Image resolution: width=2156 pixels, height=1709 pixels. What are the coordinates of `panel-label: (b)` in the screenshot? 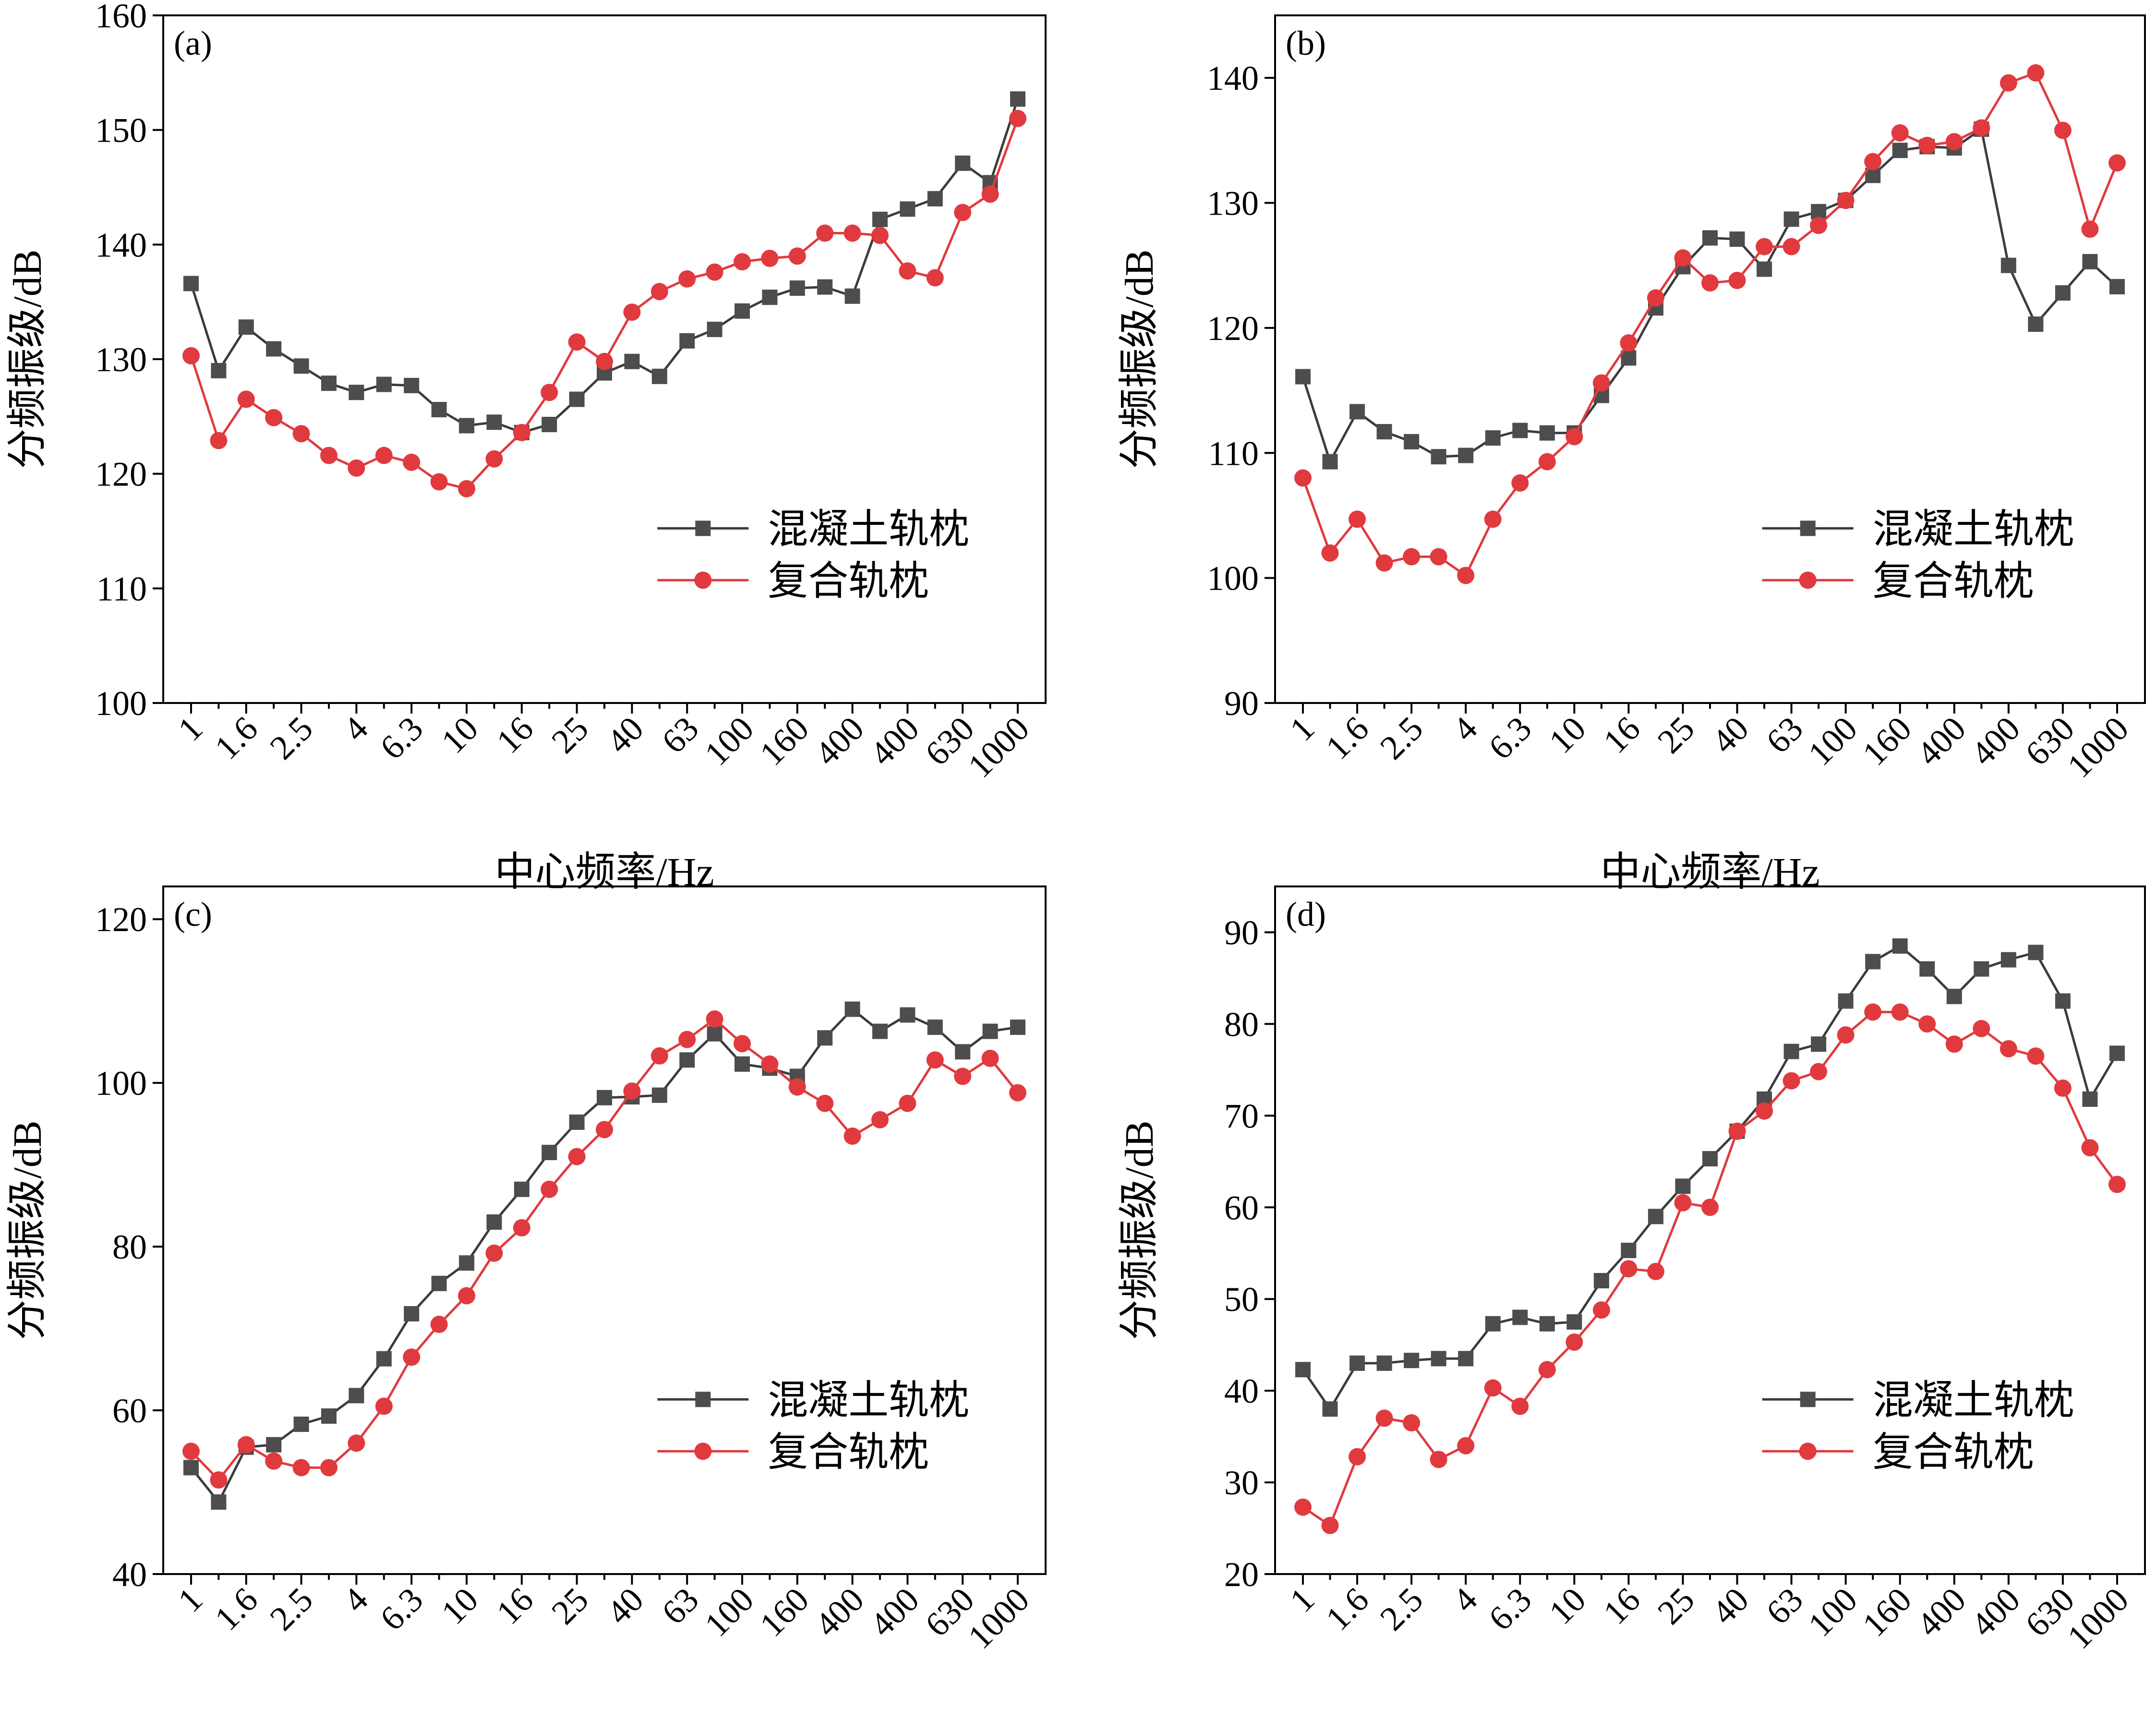 It's located at (1306, 43).